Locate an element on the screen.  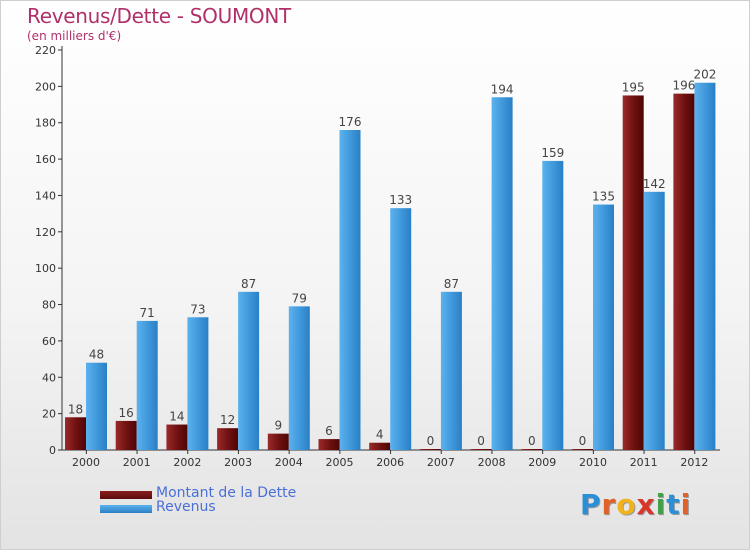
logo-letter: x is located at coordinates (646, 504).